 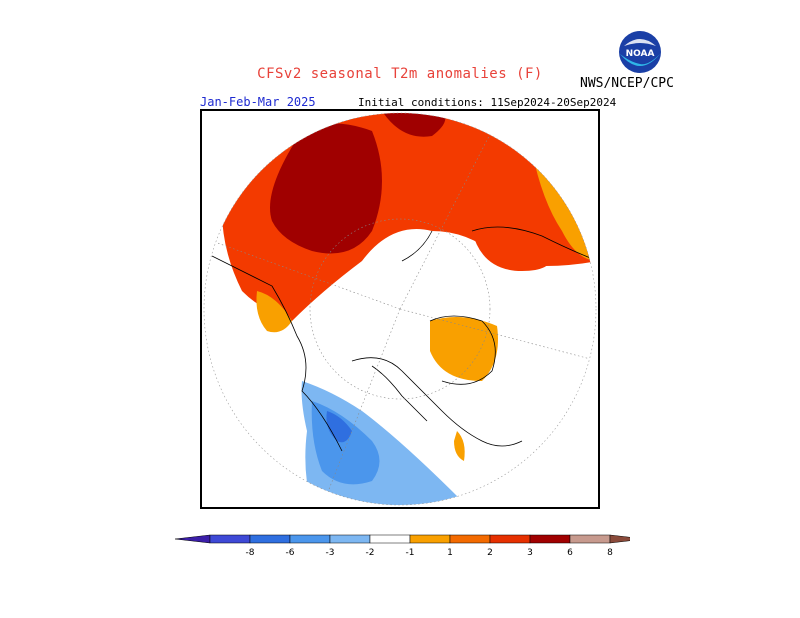 What do you see at coordinates (290, 553) in the screenshot?
I see `legend-tick-label: -6` at bounding box center [290, 553].